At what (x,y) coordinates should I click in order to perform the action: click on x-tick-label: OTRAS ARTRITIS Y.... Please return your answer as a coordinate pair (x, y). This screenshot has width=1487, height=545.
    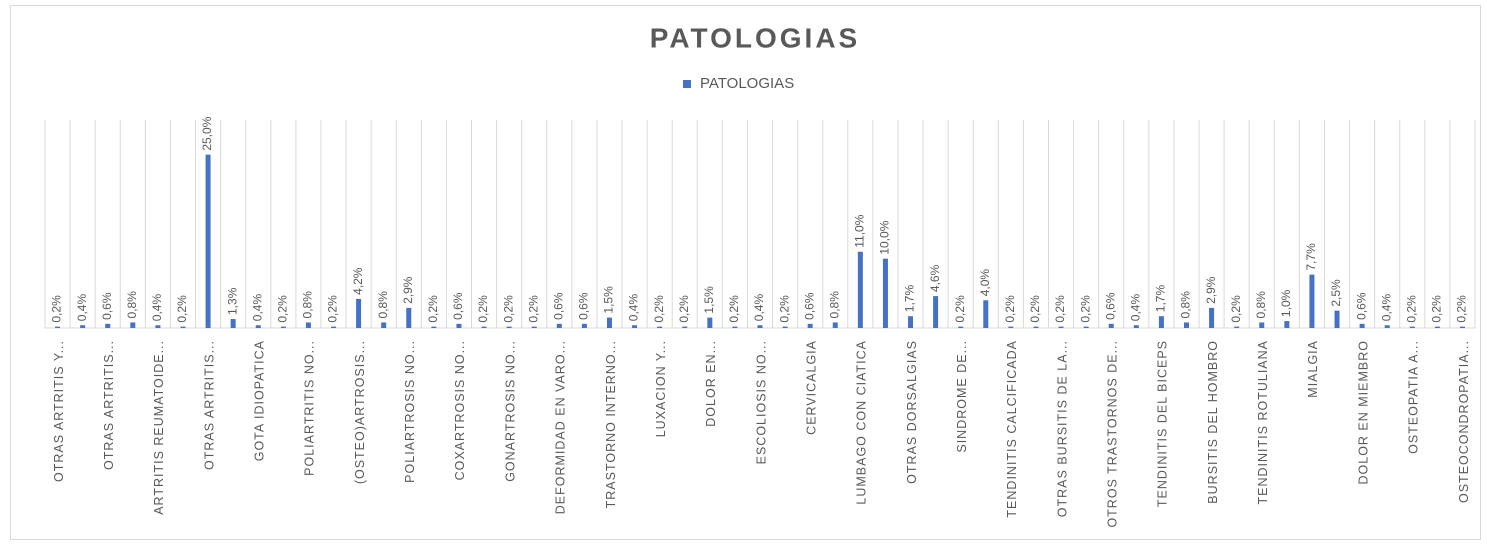
    Looking at the image, I should click on (59, 411).